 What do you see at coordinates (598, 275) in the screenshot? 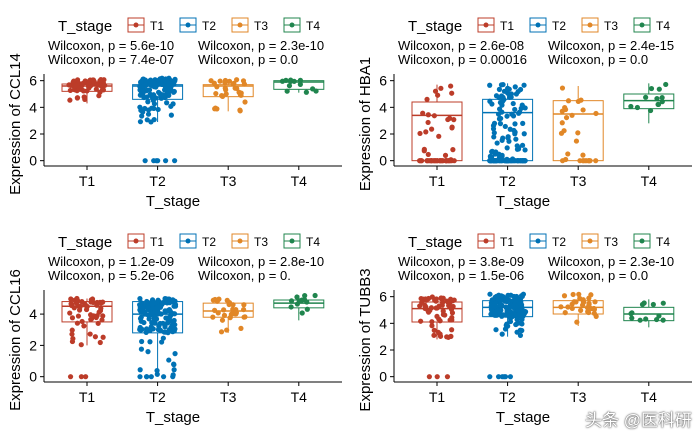
I see `p-value-annotation: Wilcoxon, p = 0.0` at bounding box center [598, 275].